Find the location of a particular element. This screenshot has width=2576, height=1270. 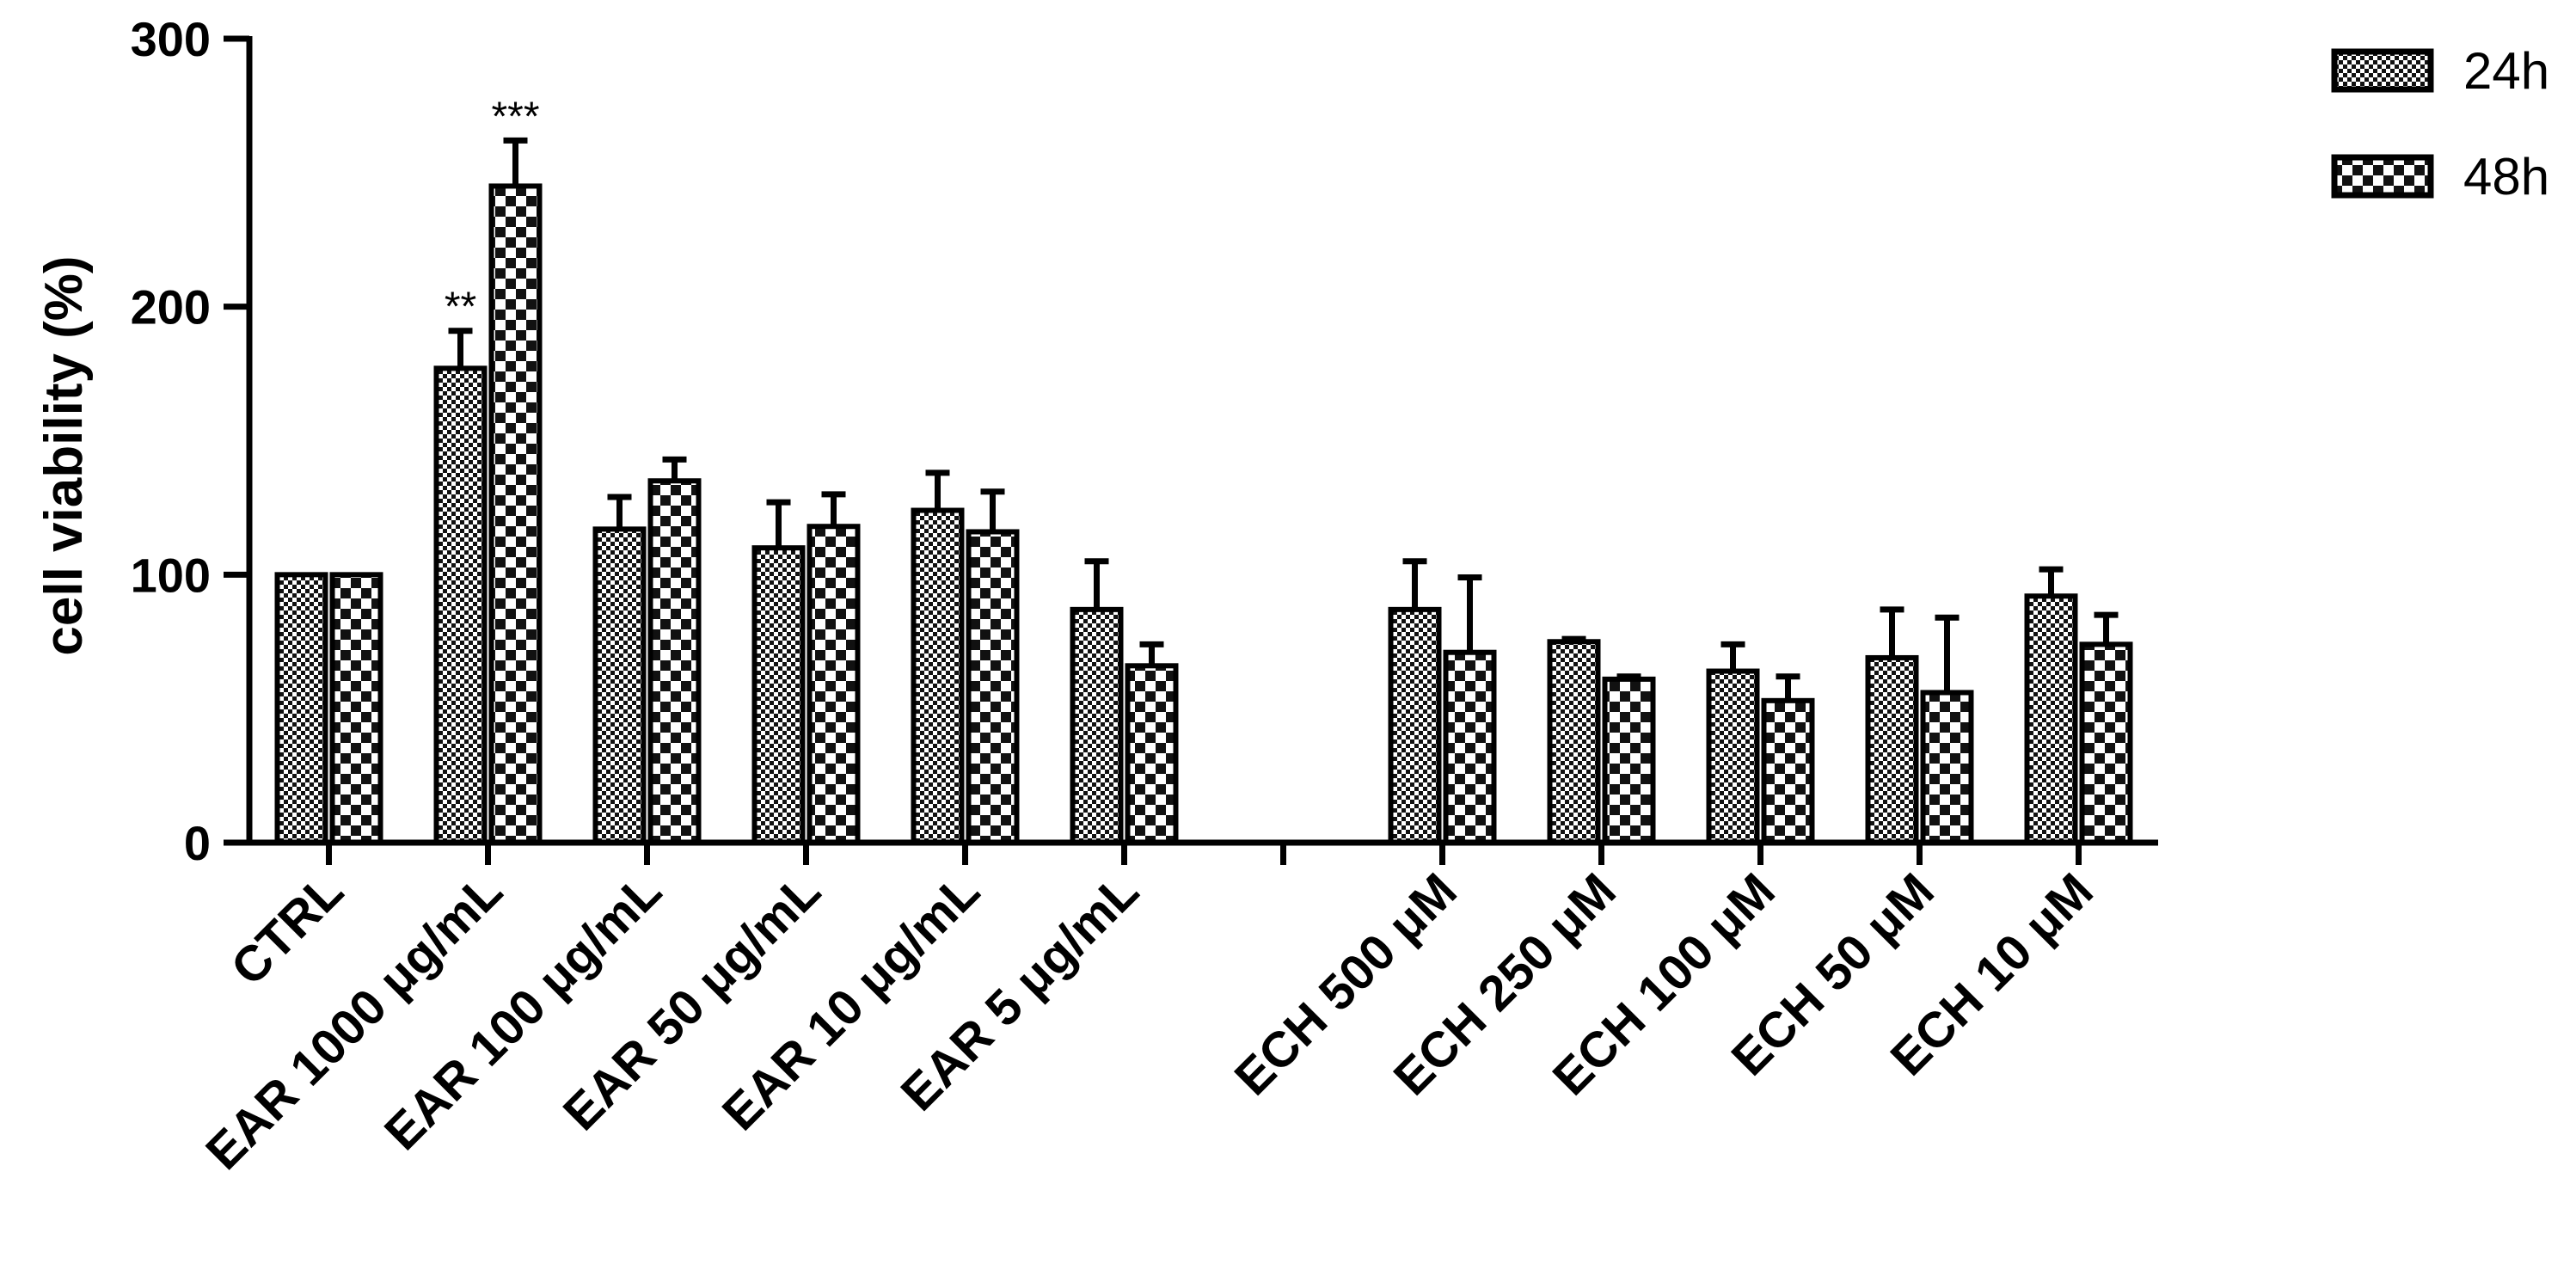

legend-label-24h: 24h is located at coordinates (2506, 71).